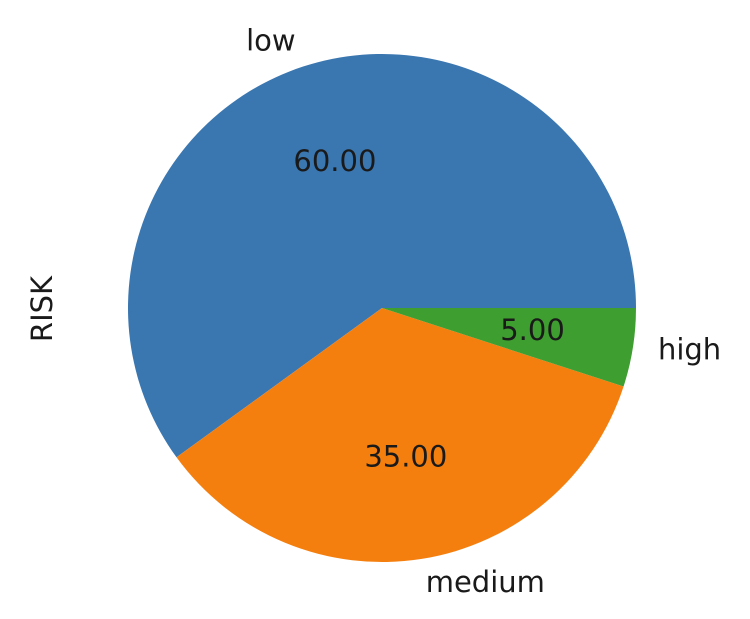 This screenshot has height=619, width=750. I want to click on slice-value-high: 5.00, so click(532, 330).